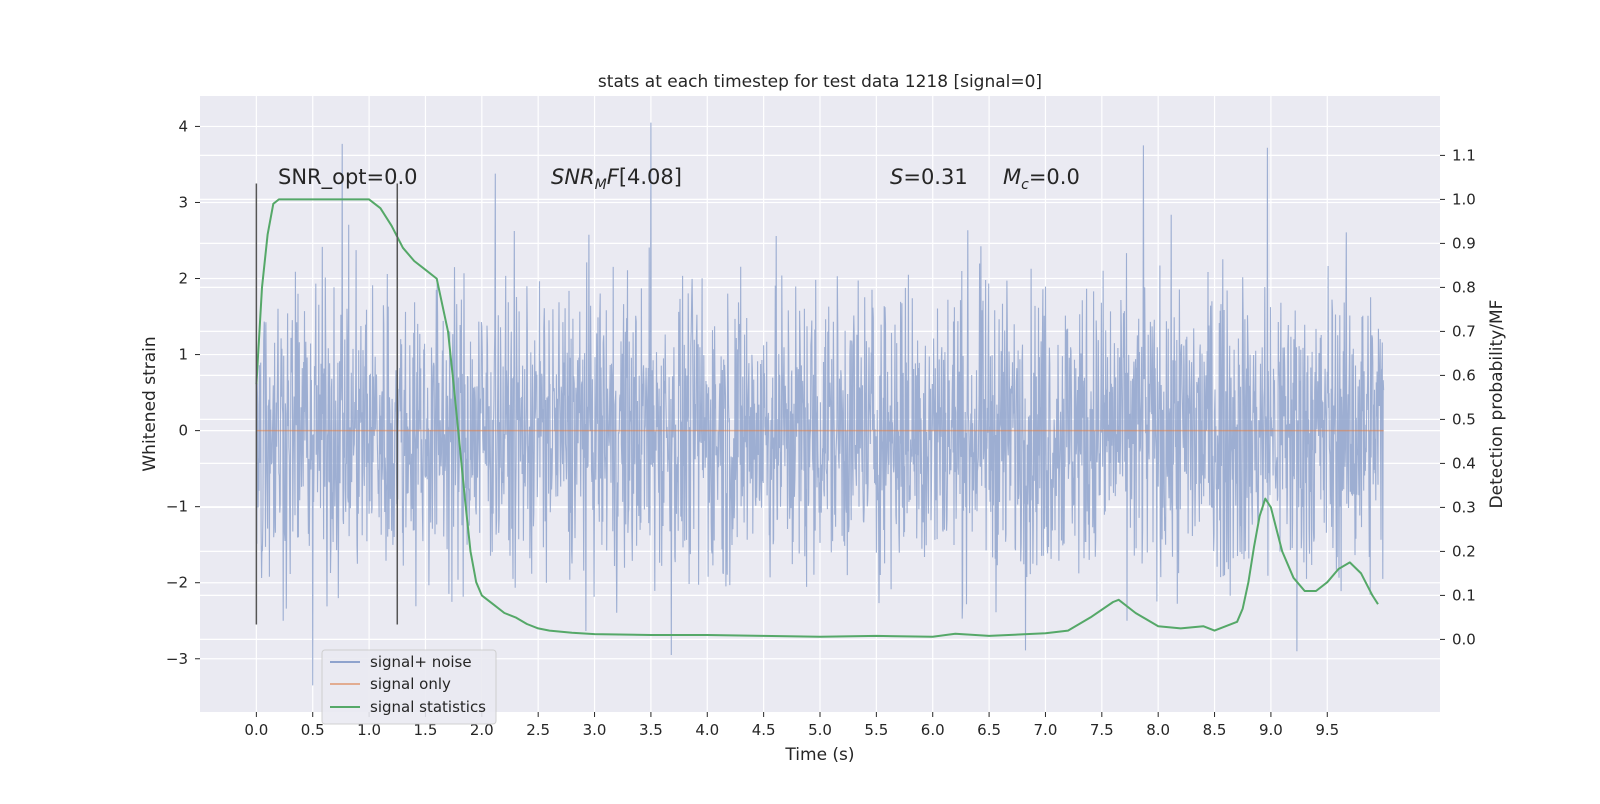  Describe the element at coordinates (1215, 730) in the screenshot. I see `x-tick-label: 8.5` at that location.